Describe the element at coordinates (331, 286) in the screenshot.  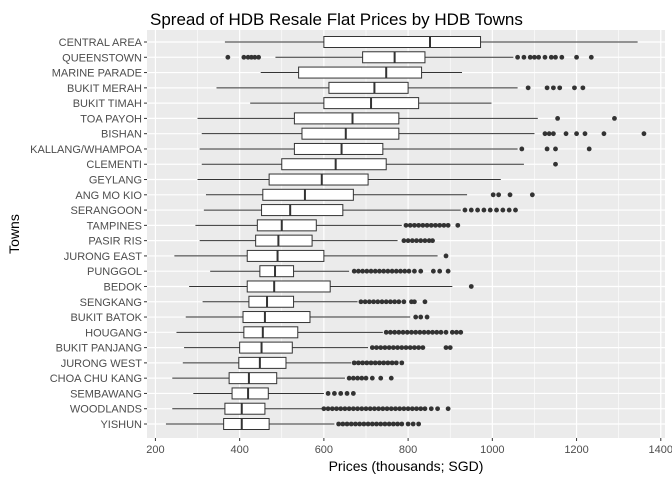
I see `box-bedok` at that location.